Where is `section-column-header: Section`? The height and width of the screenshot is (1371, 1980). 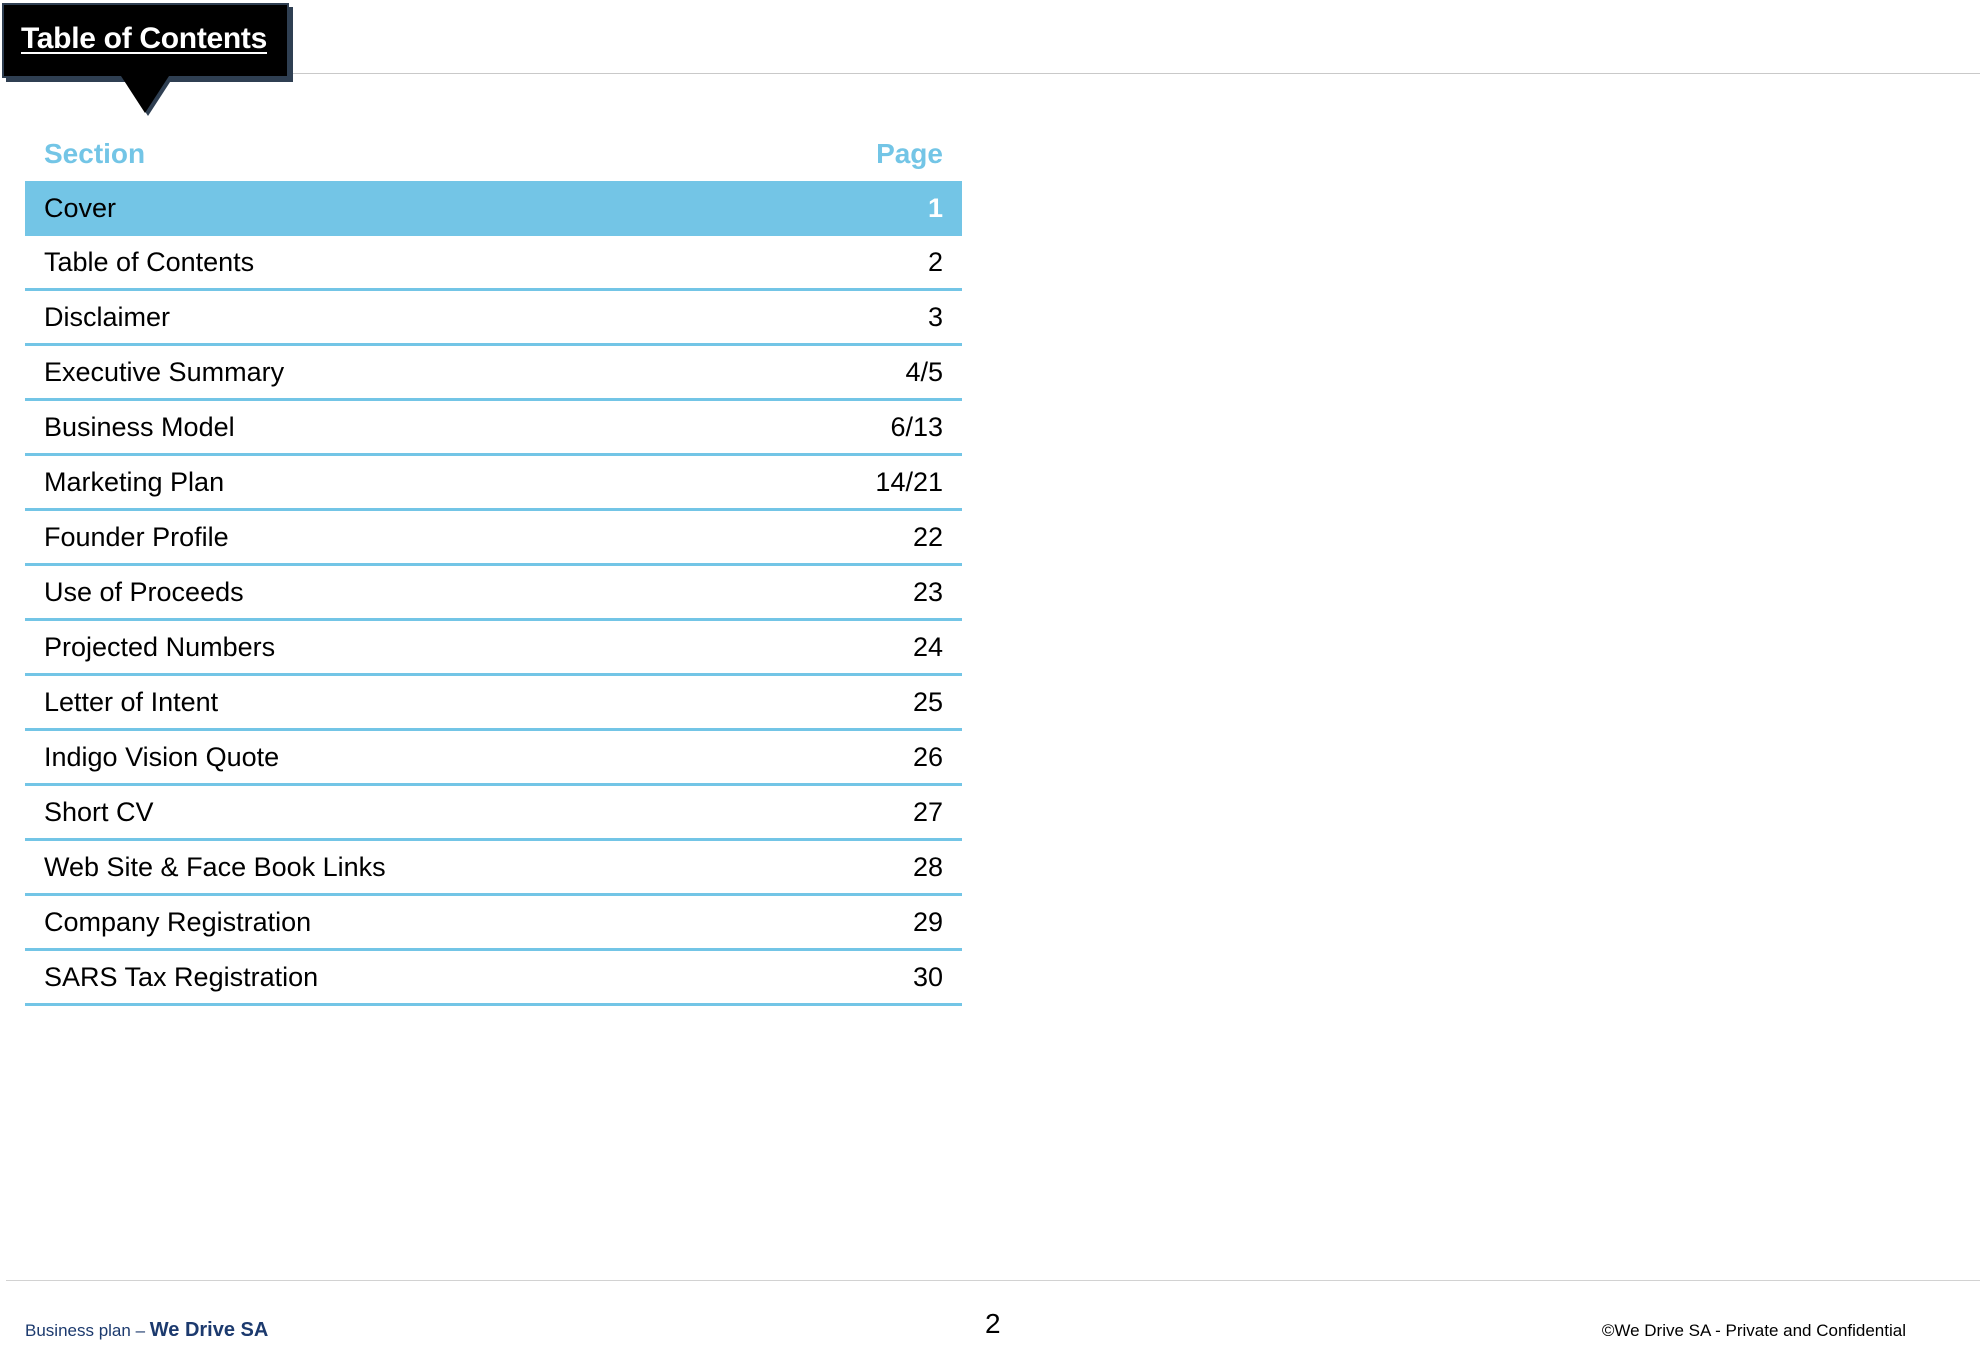
section-column-header: Section is located at coordinates (95, 153).